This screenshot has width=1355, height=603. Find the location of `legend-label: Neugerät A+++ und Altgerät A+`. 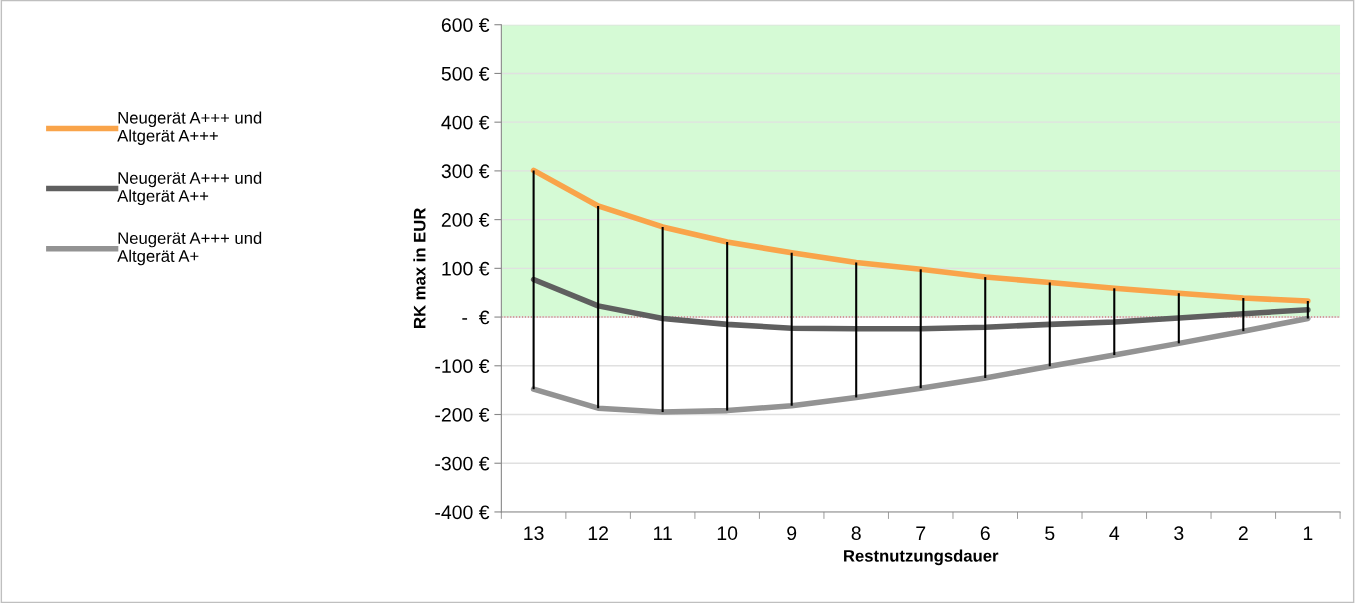

legend-label: Neugerät A+++ und Altgerät A+ is located at coordinates (189, 248).